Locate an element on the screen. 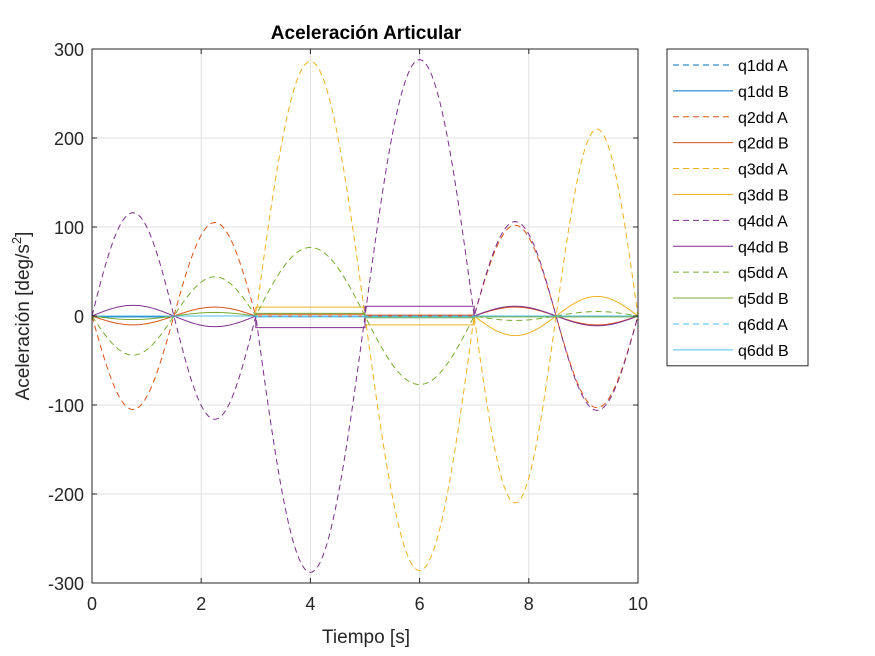  y-axis-label: Aceleración [deg/s2] is located at coordinates (21, 316).